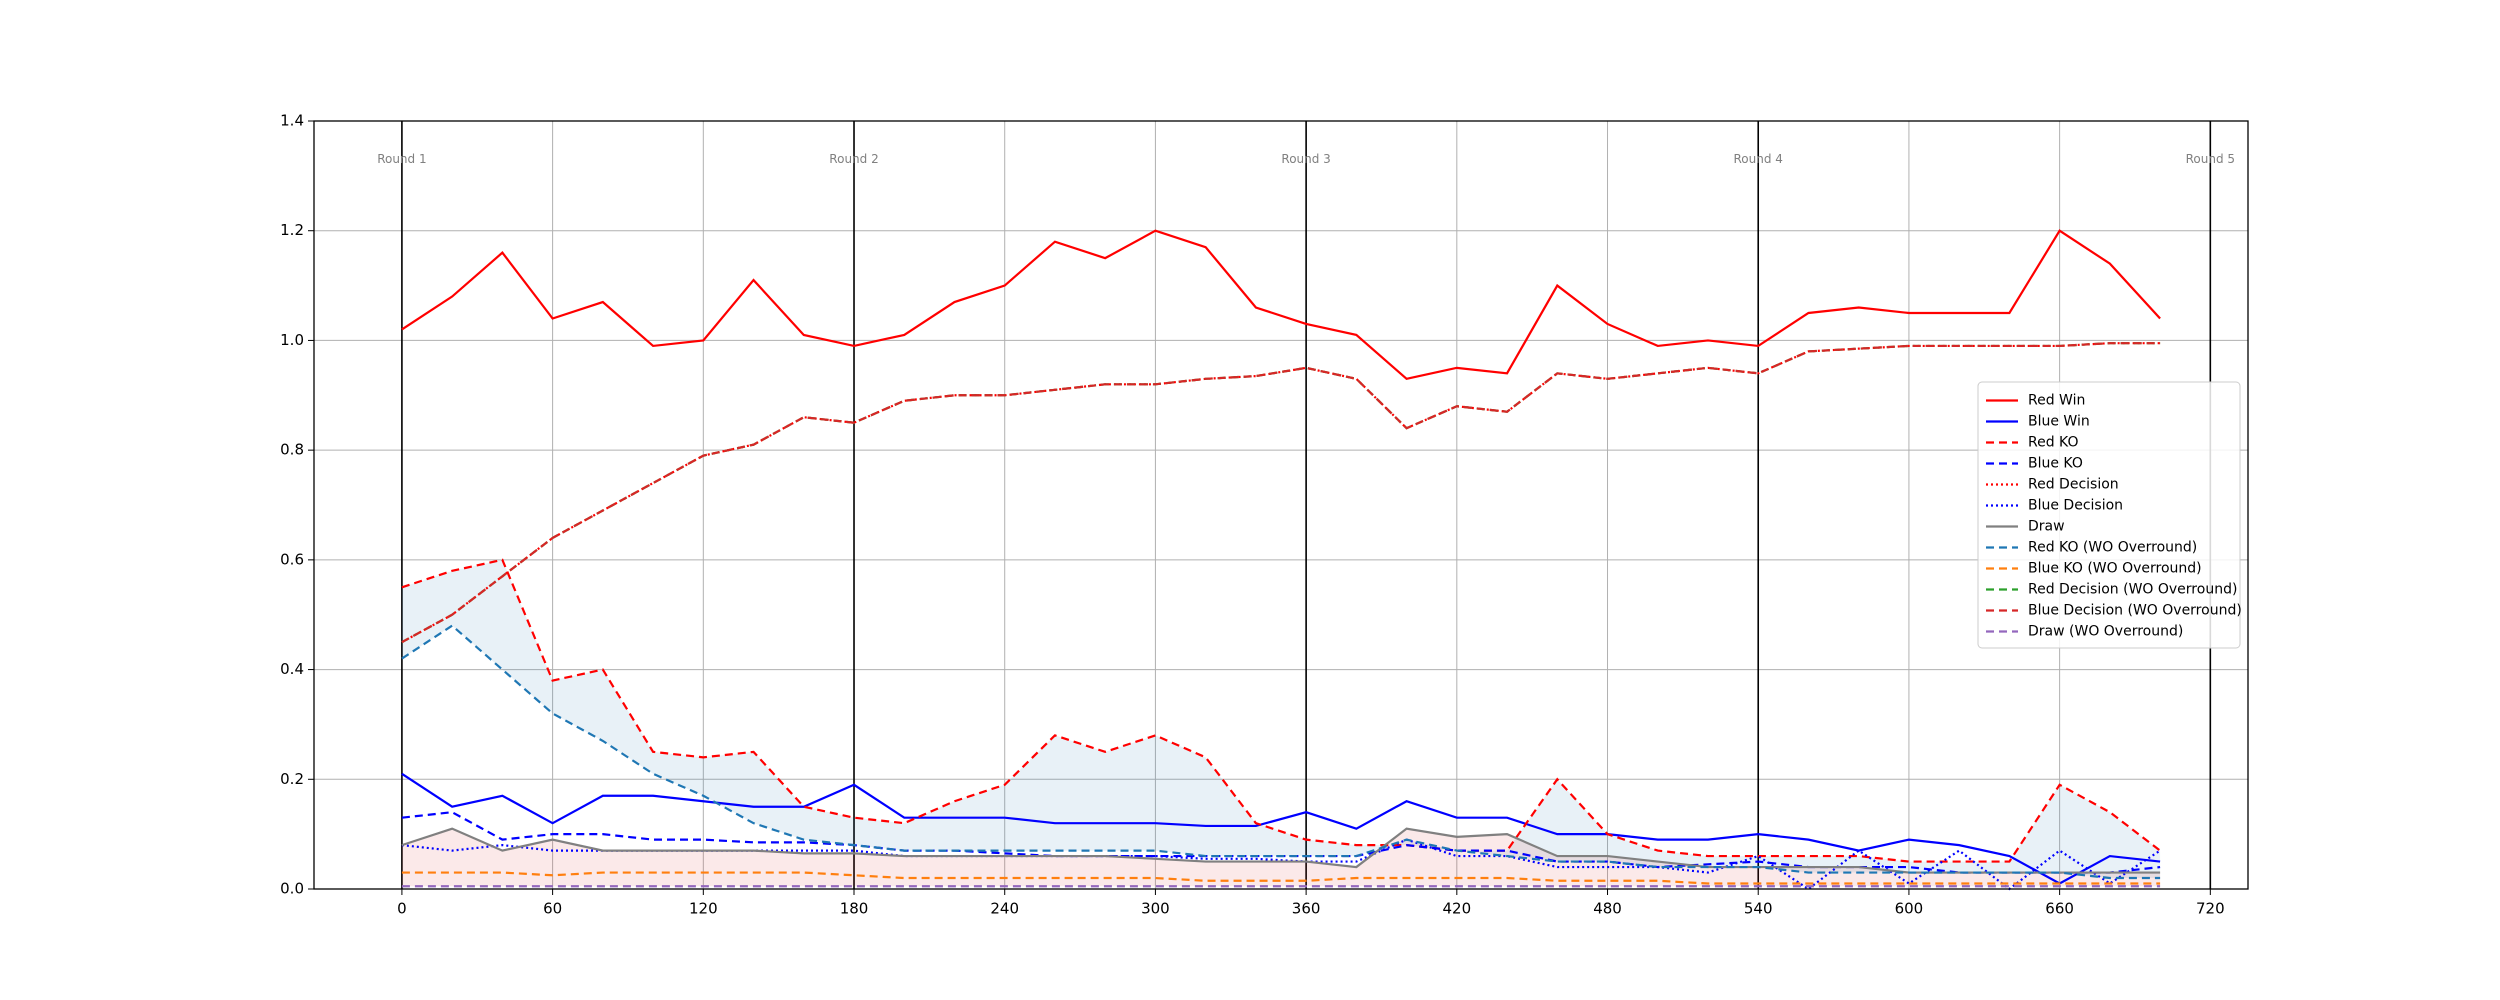 This screenshot has height=1000, width=2500. Describe the element at coordinates (1305, 159) in the screenshot. I see `round-label: Round 3` at that location.